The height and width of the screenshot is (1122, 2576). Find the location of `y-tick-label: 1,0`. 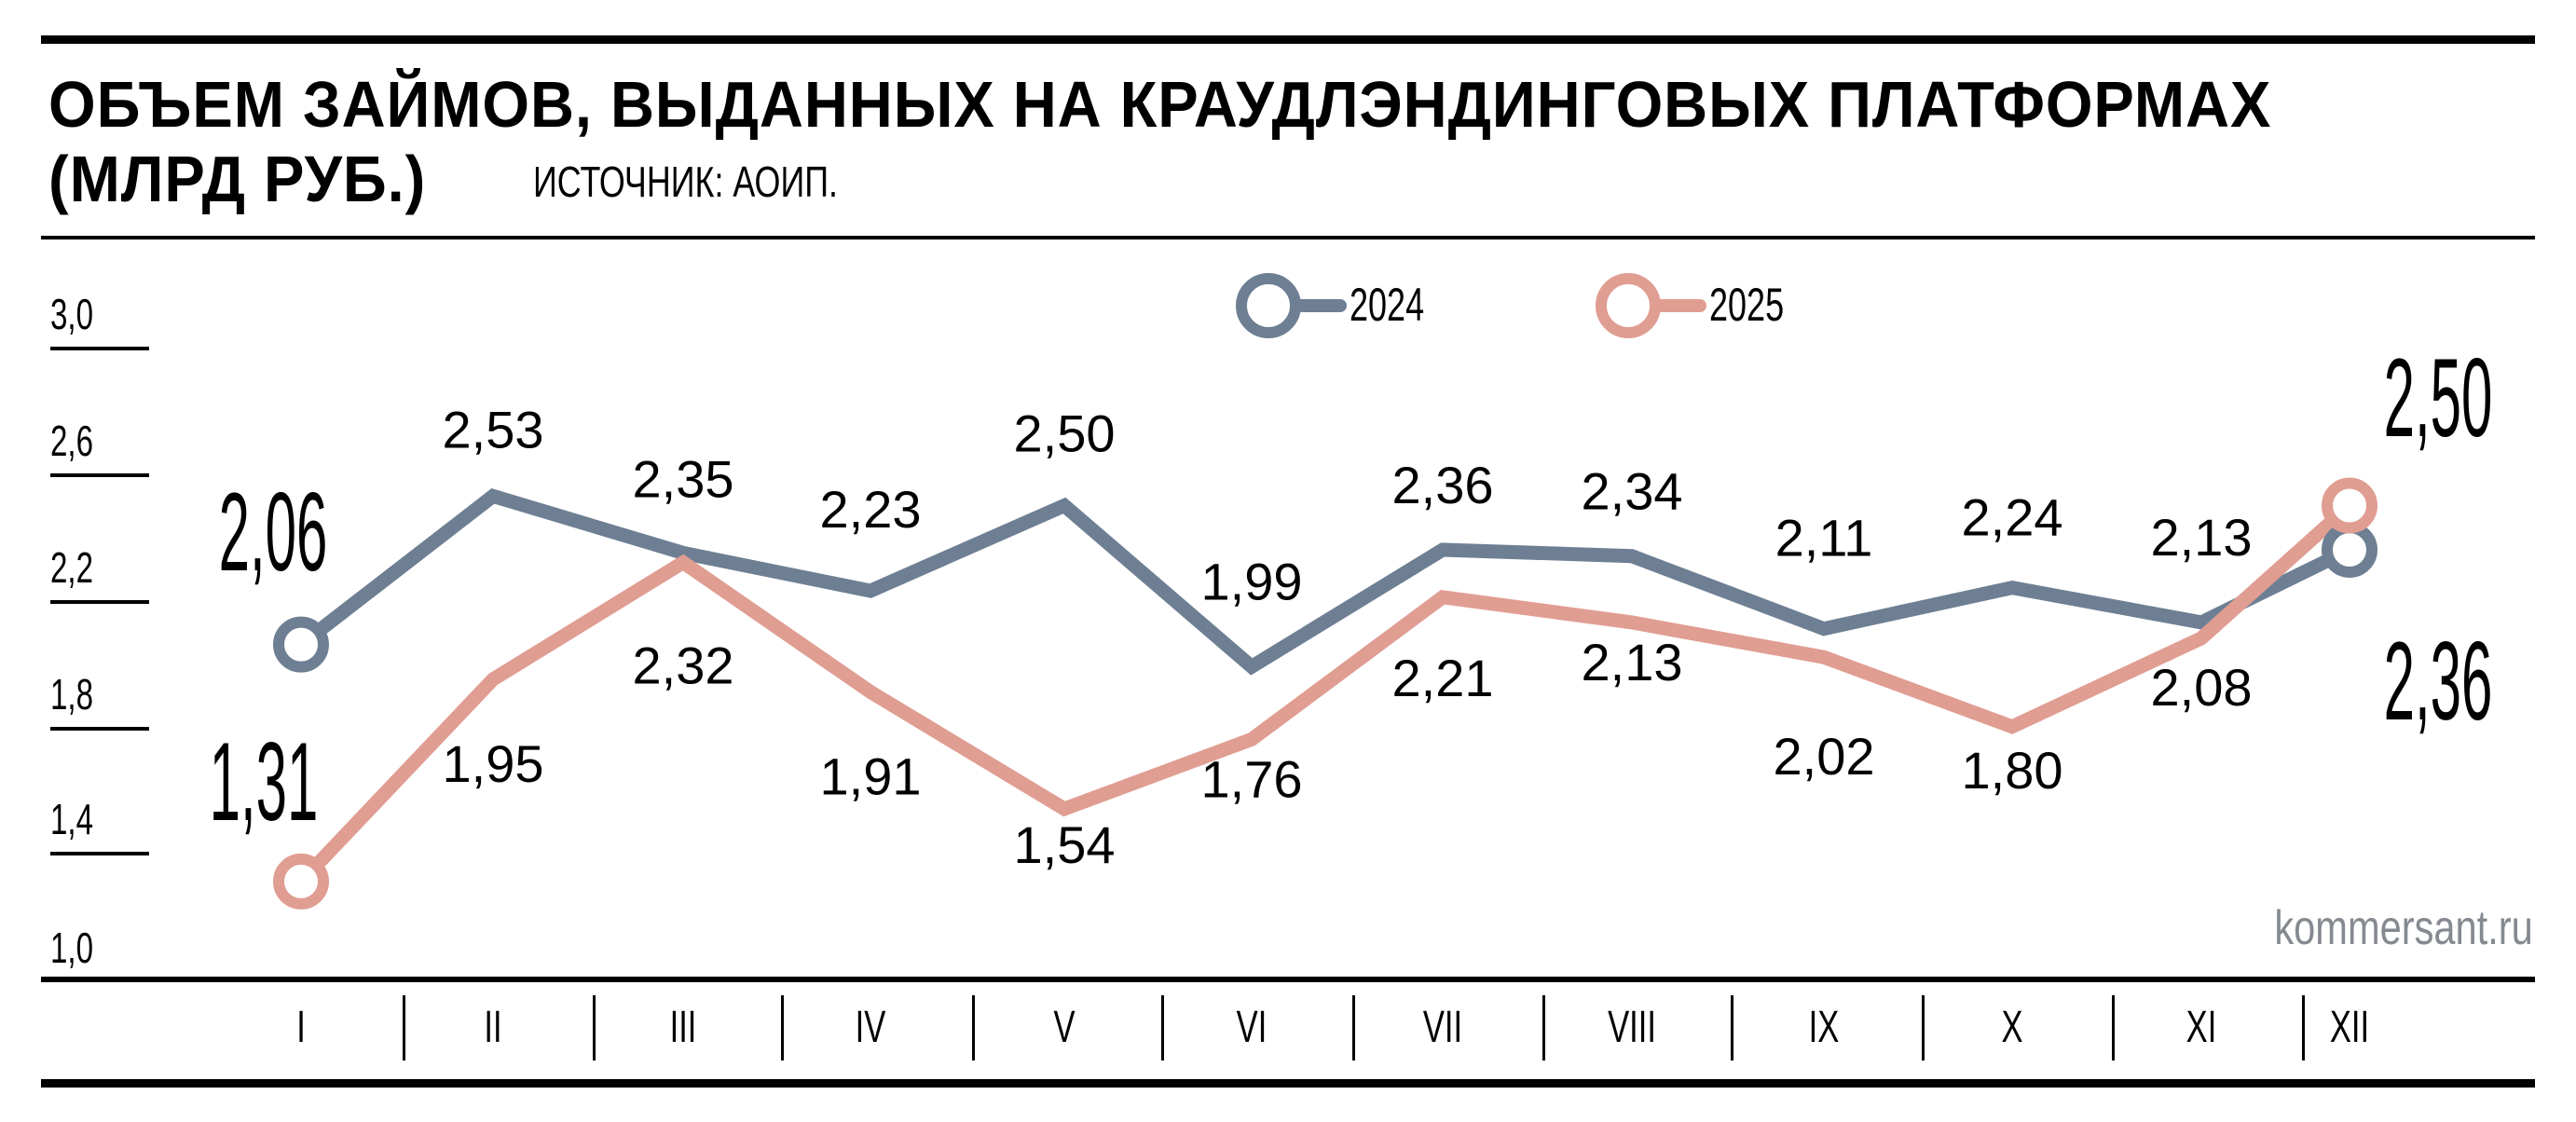

y-tick-label: 1,0 is located at coordinates (72, 948).